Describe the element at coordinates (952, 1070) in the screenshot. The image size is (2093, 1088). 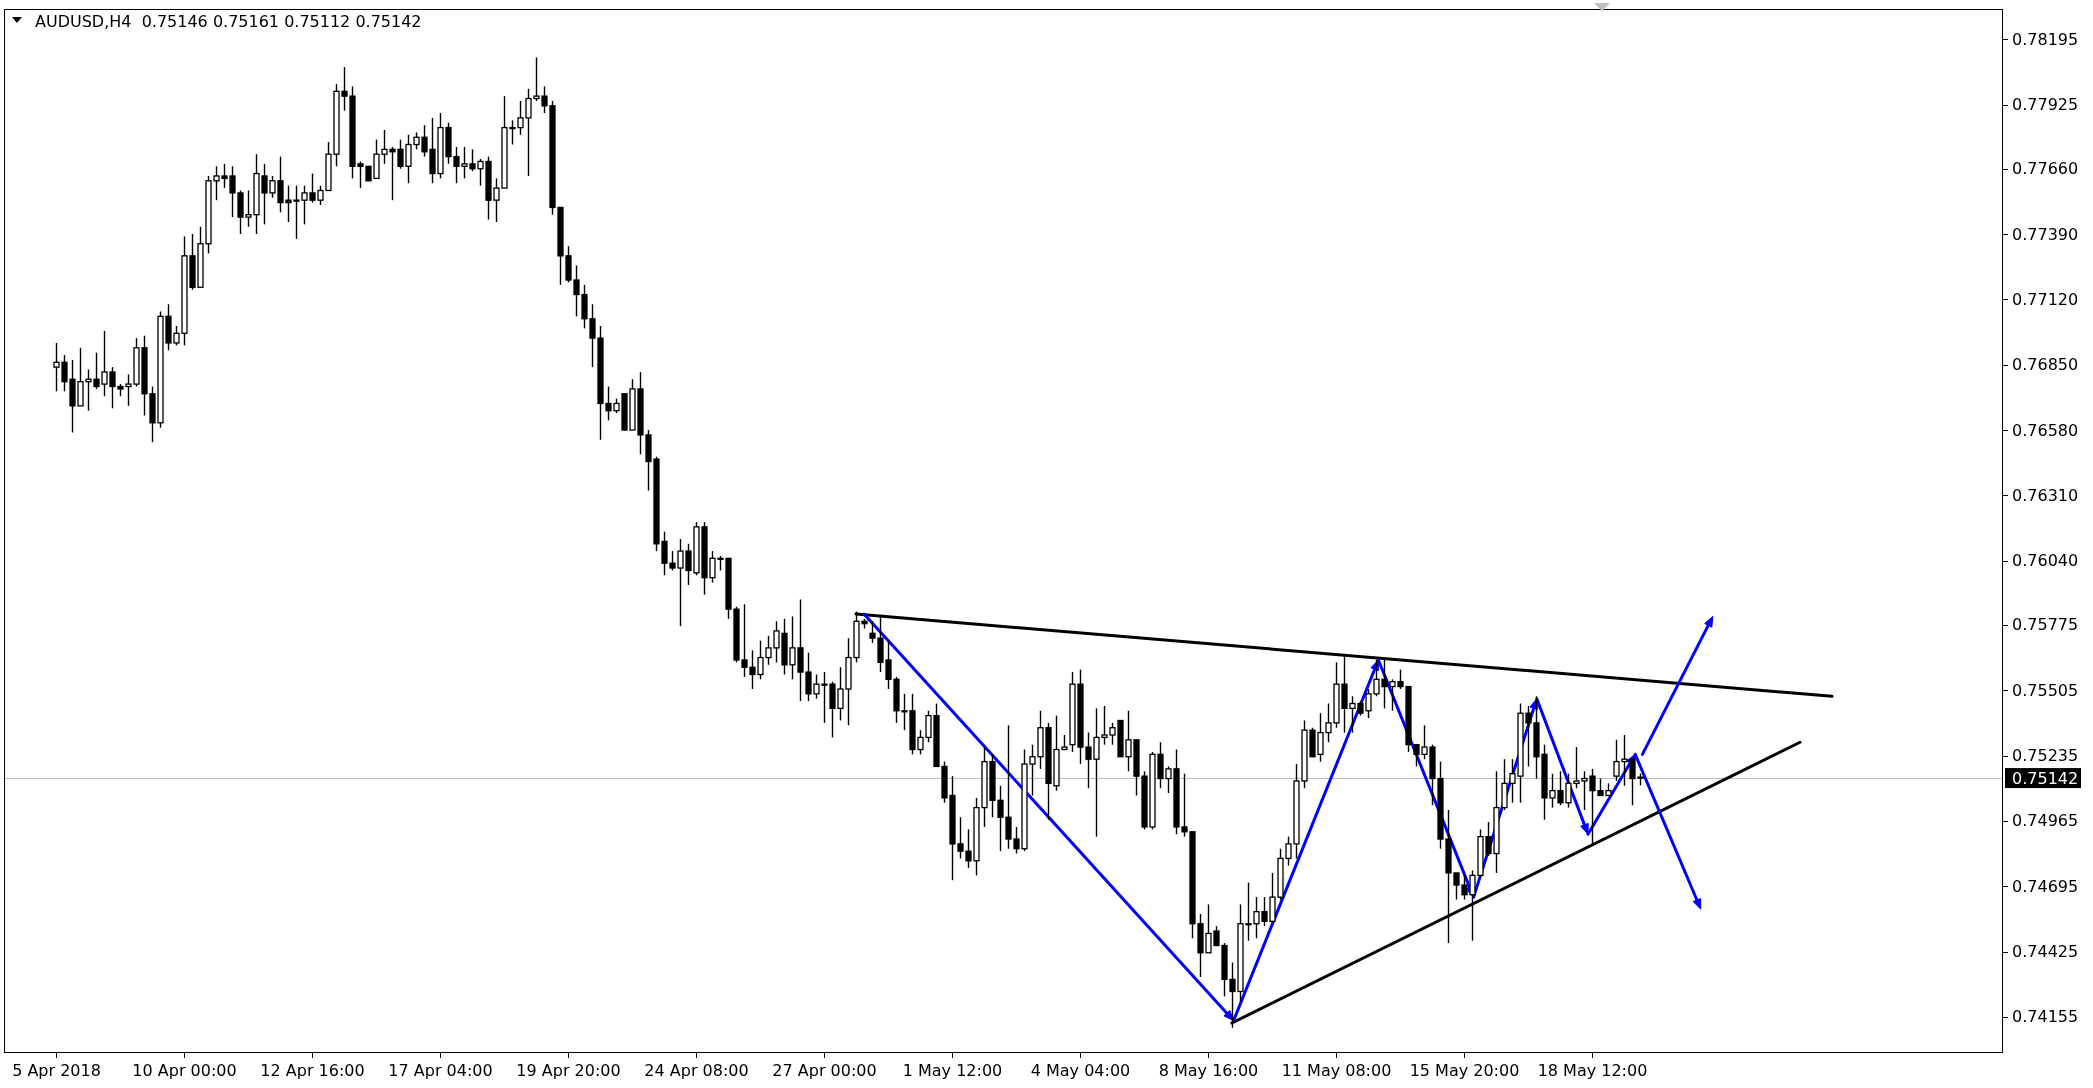
I see `x-tick-label: 1 May 12:00` at that location.